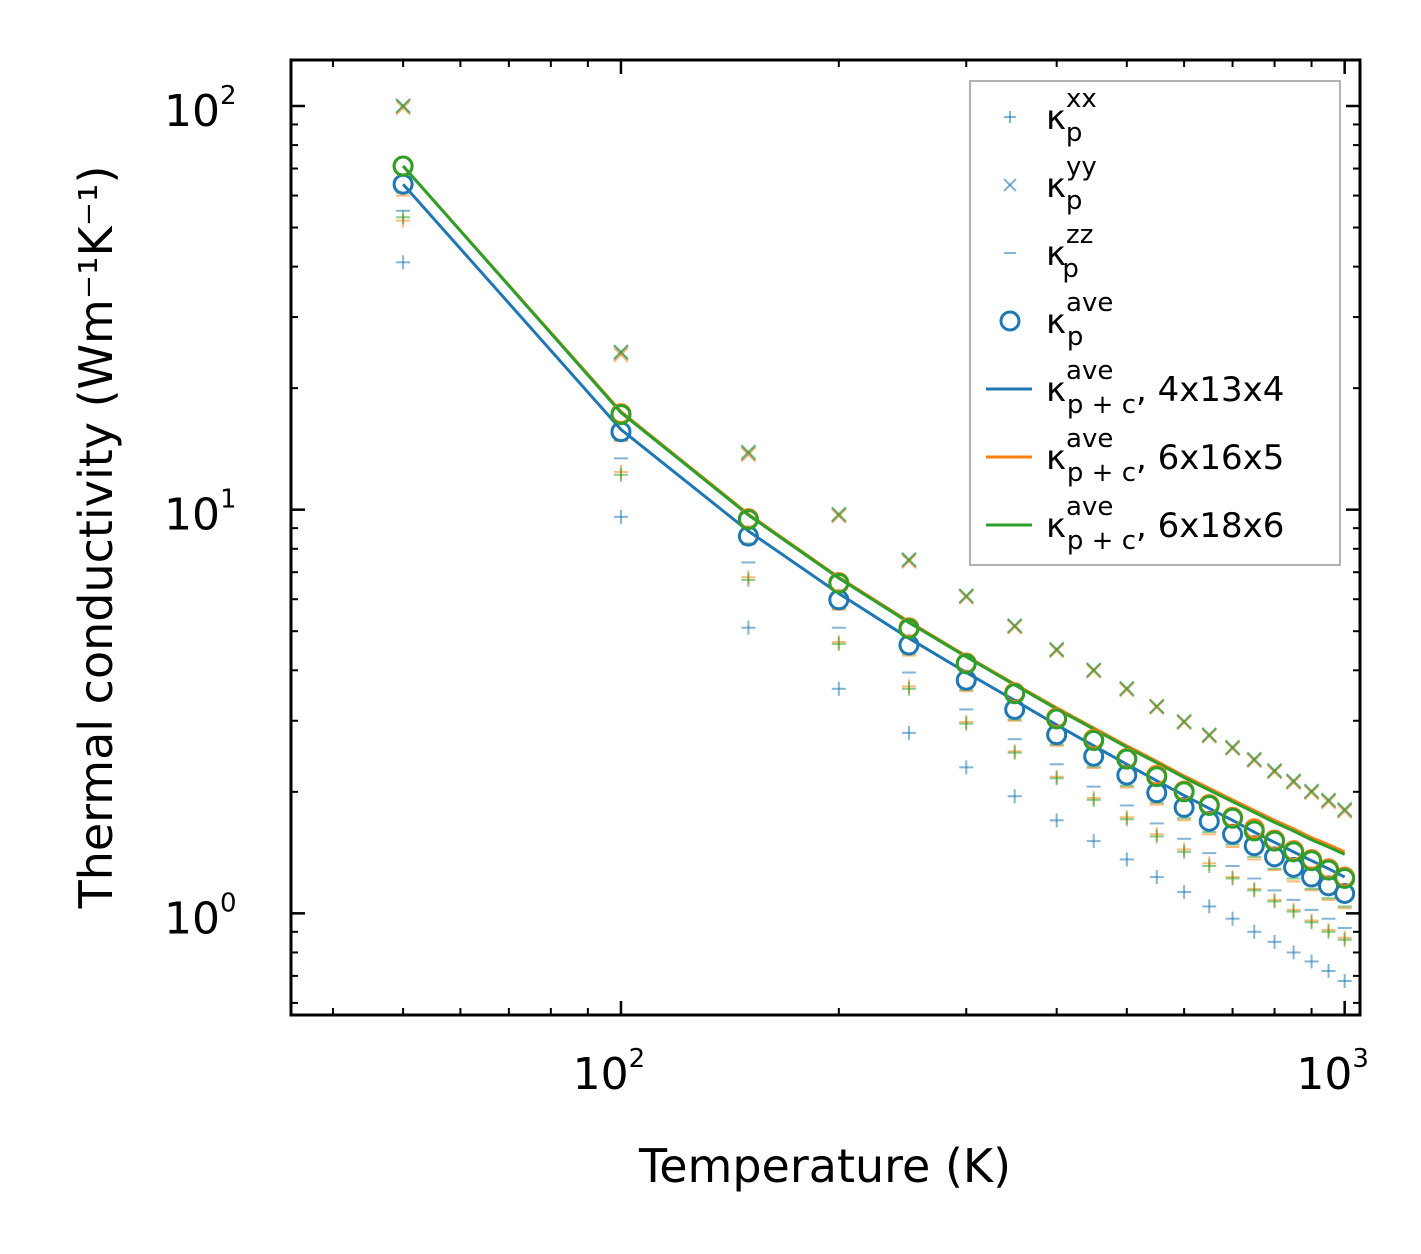 The width and height of the screenshot is (1421, 1254). What do you see at coordinates (200, 513) in the screenshot?
I see `y-tick-label-1: 10¹` at bounding box center [200, 513].